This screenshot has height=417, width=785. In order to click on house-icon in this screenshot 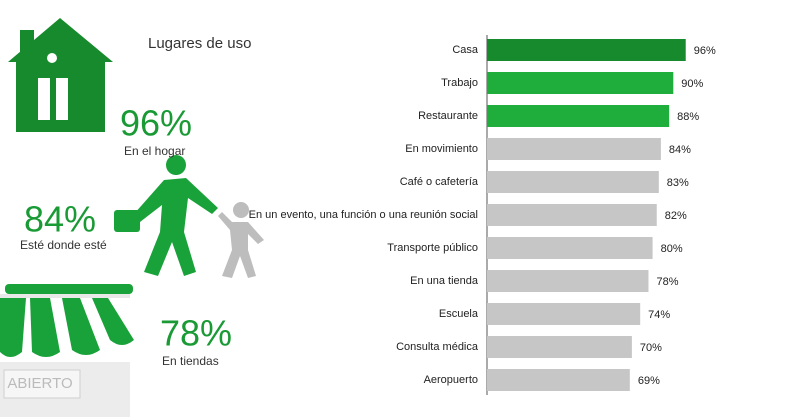, I will do `click(60, 75)`.